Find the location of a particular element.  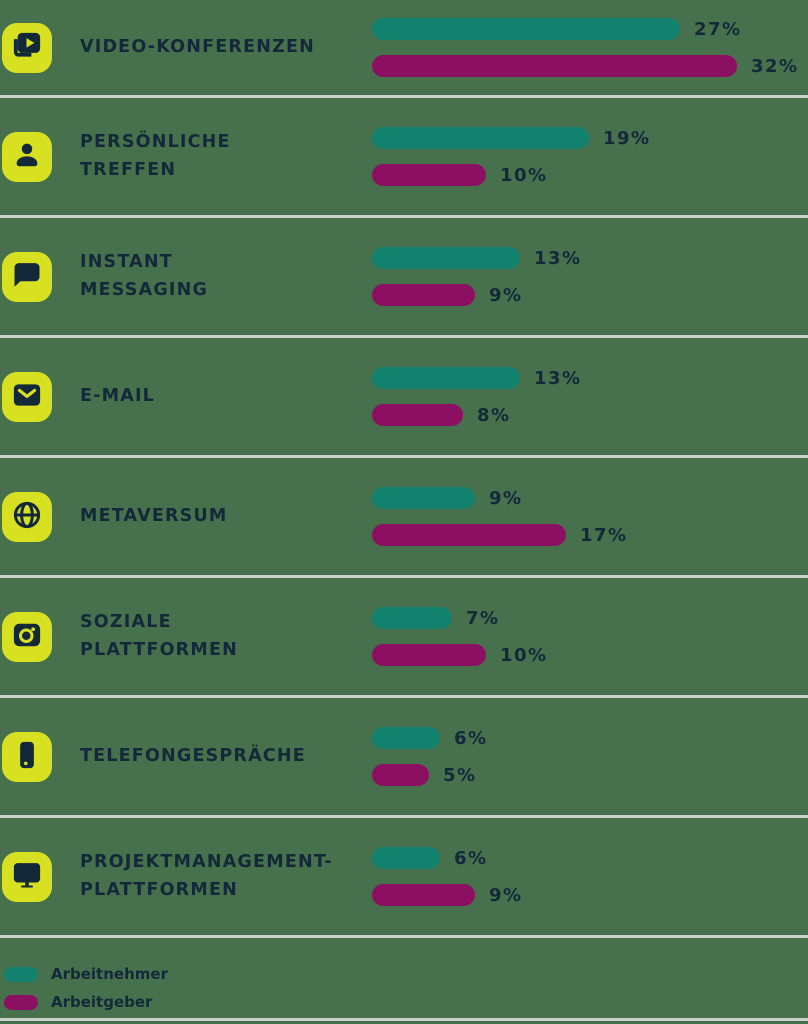

bar-value-label: 32% is located at coordinates (775, 66).